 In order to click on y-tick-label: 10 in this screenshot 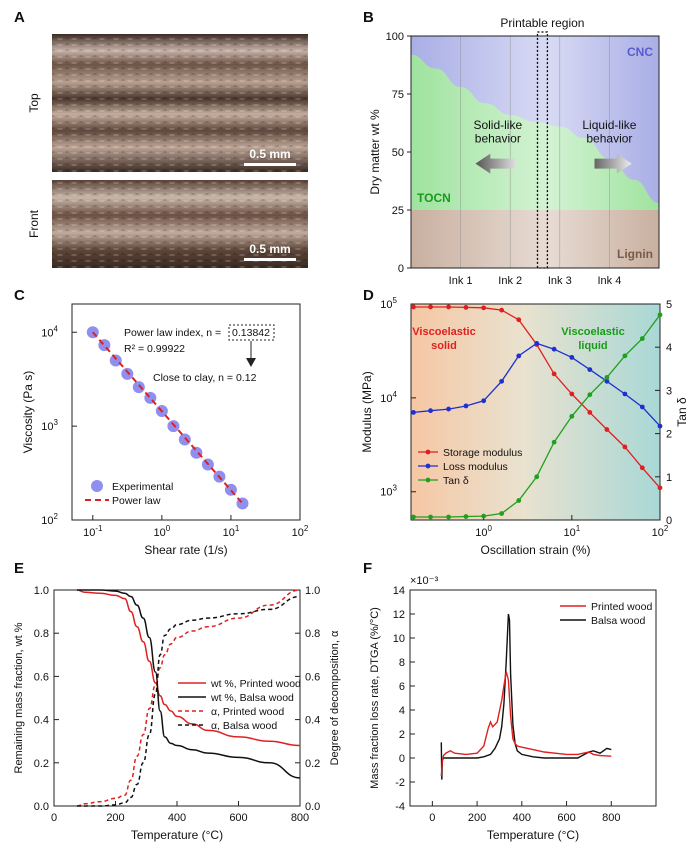, I will do `click(399, 639)`.